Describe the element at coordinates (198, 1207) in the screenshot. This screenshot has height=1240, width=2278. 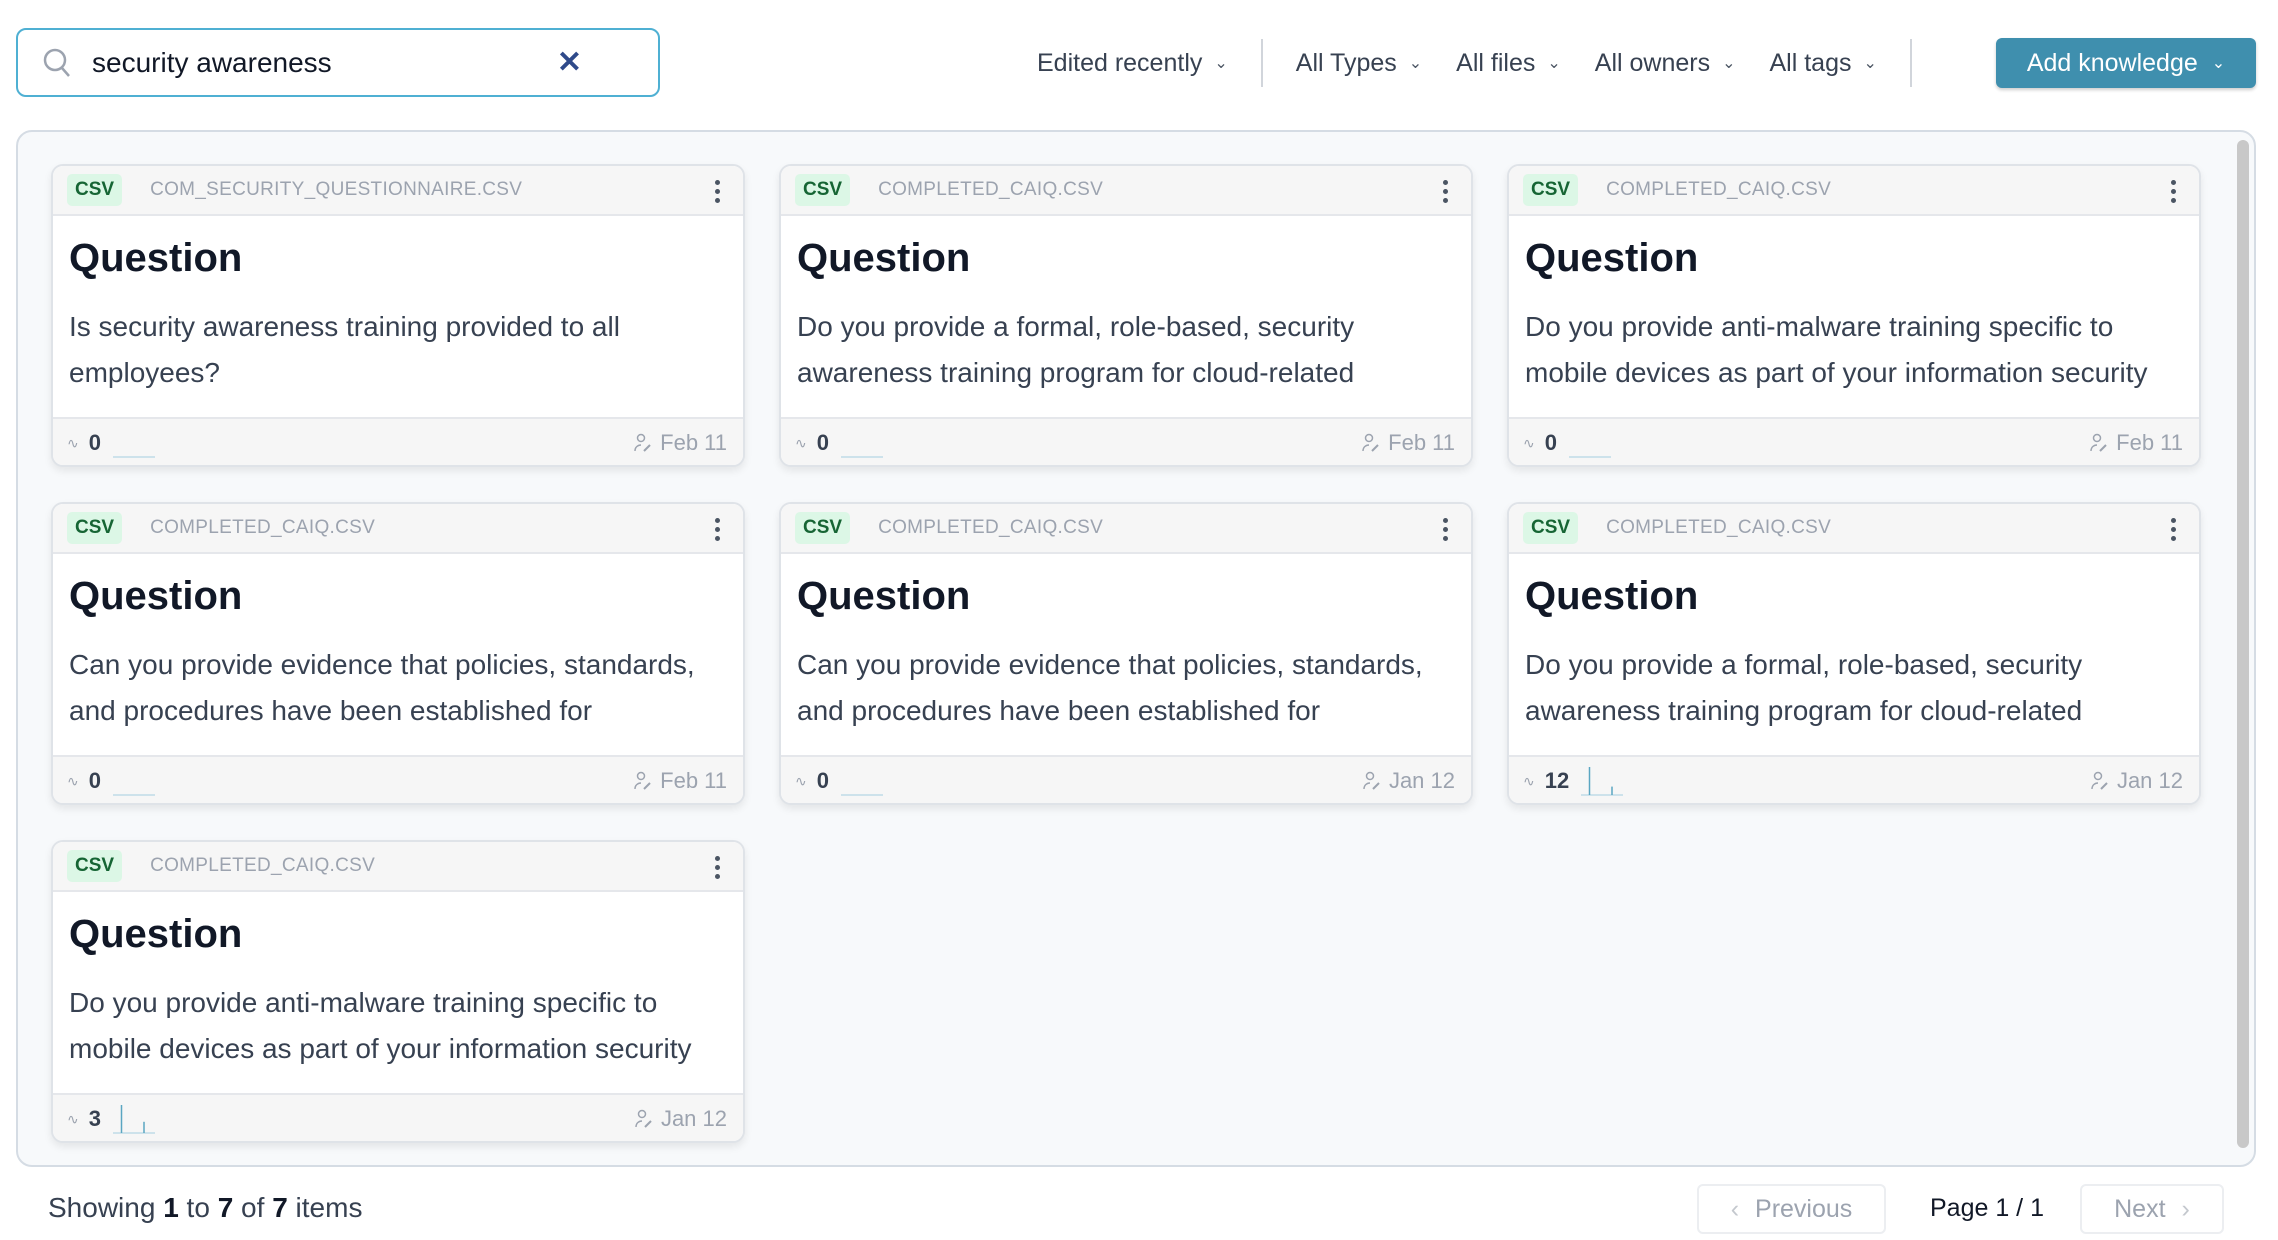
I see `showing-to-label: to` at that location.